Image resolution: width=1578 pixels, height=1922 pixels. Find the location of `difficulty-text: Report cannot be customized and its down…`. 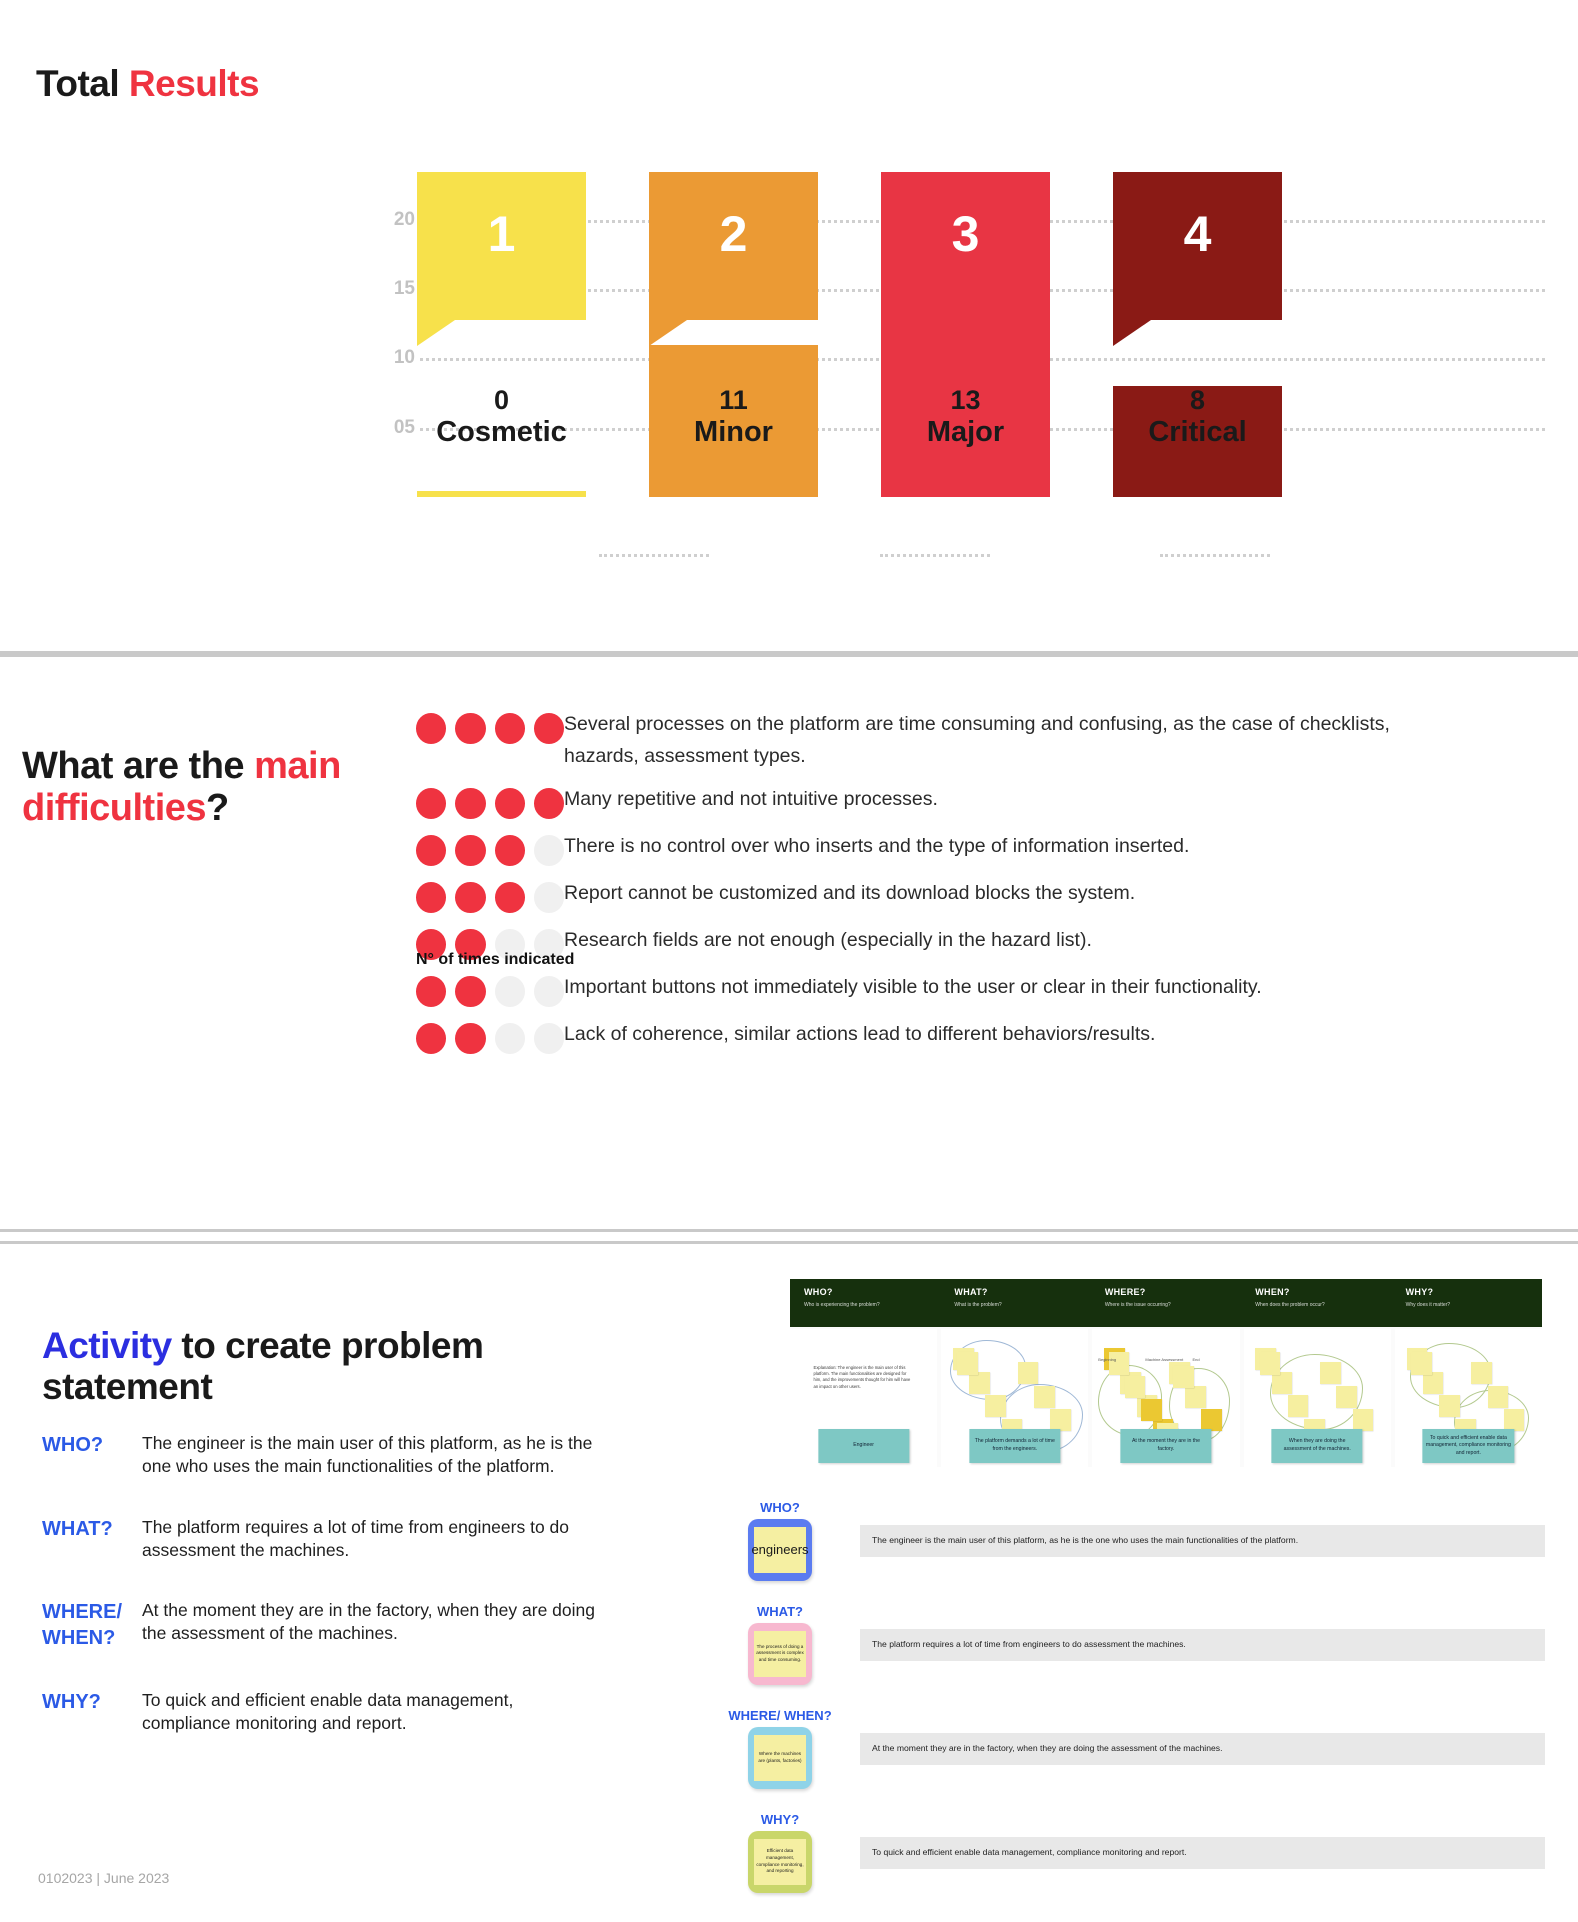

difficulty-text: Report cannot be customized and its down… is located at coordinates (850, 893).